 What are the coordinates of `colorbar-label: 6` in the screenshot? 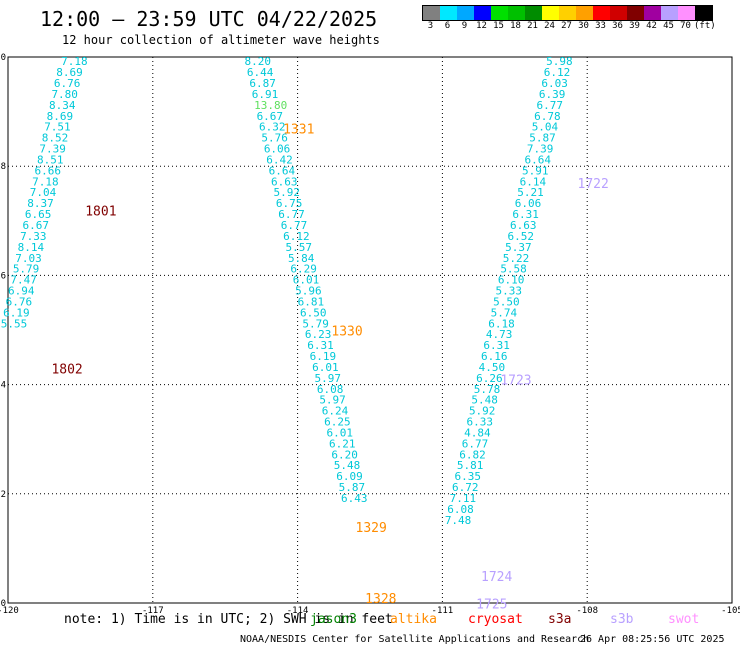 It's located at (447, 26).